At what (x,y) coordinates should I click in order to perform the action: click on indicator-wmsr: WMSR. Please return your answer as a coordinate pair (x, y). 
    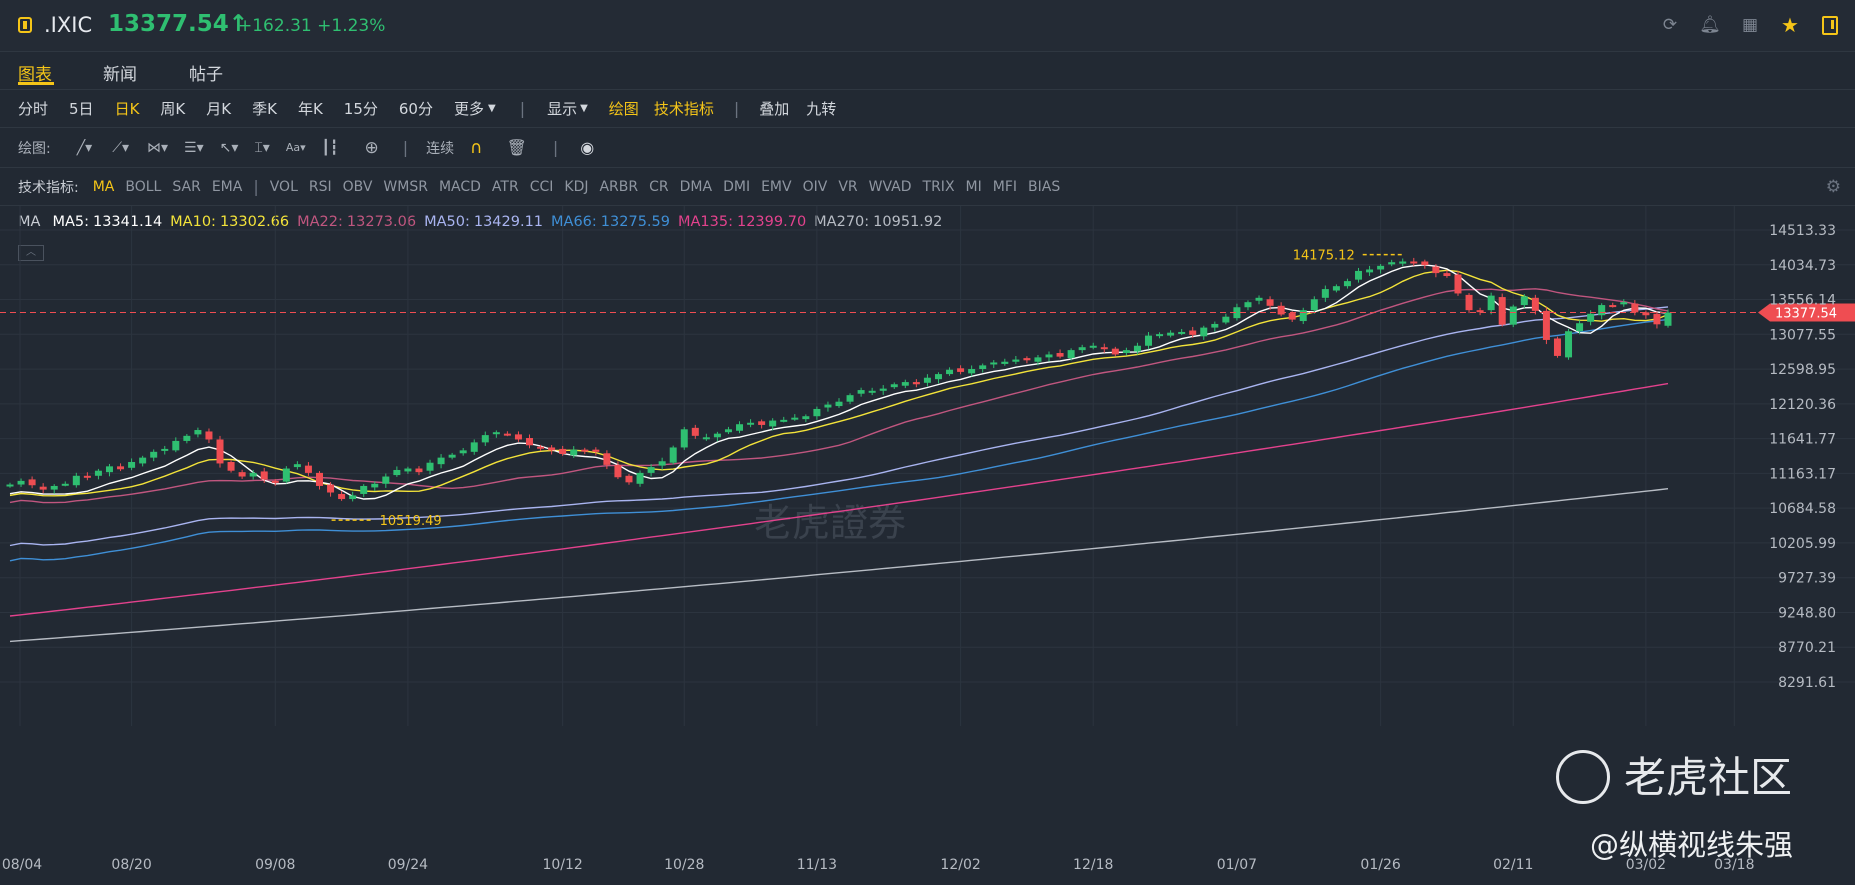
    Looking at the image, I should click on (405, 186).